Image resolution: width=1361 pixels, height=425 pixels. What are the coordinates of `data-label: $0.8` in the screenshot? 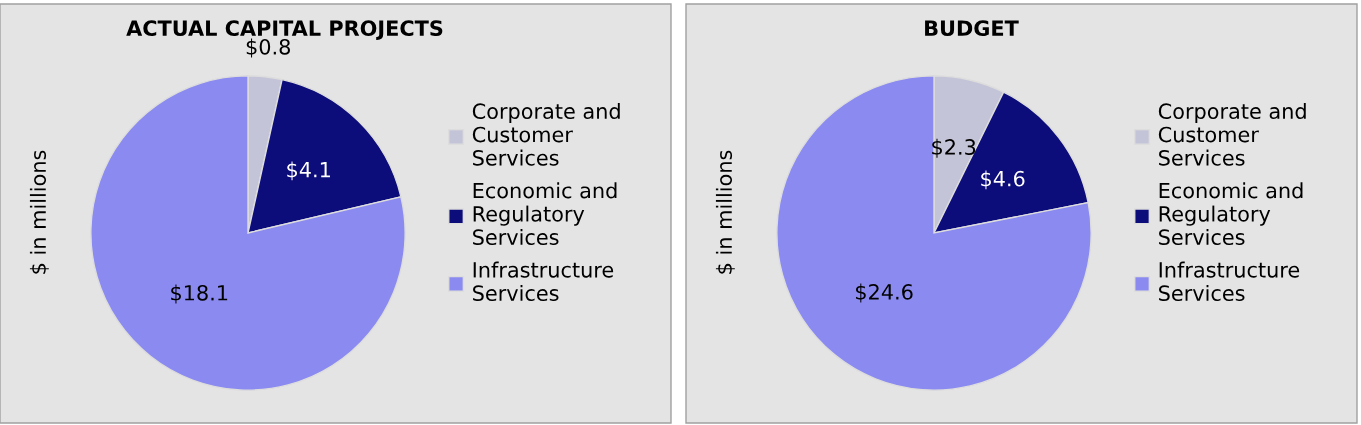 It's located at (268, 48).